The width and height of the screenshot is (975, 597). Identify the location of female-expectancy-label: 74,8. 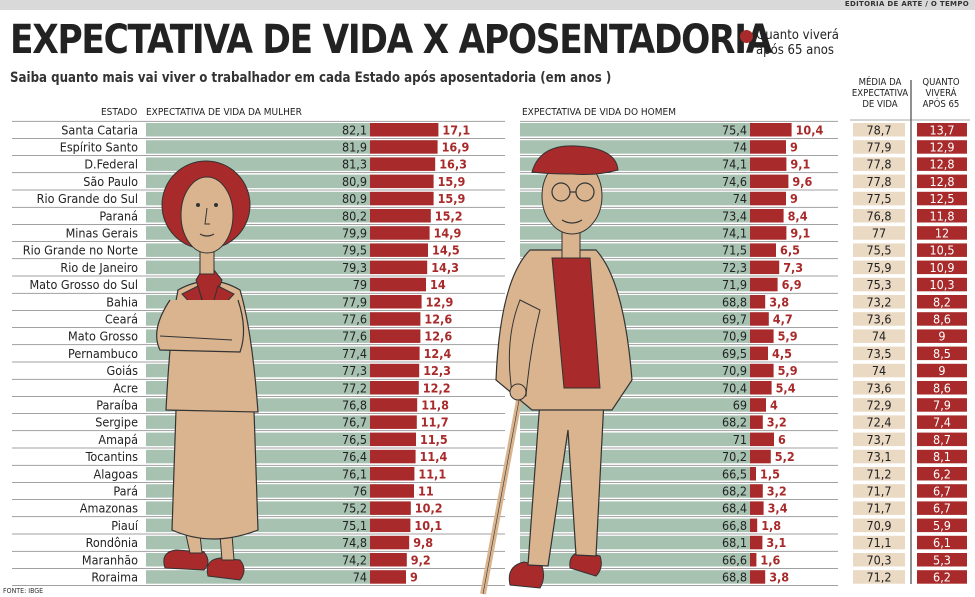
(354, 542).